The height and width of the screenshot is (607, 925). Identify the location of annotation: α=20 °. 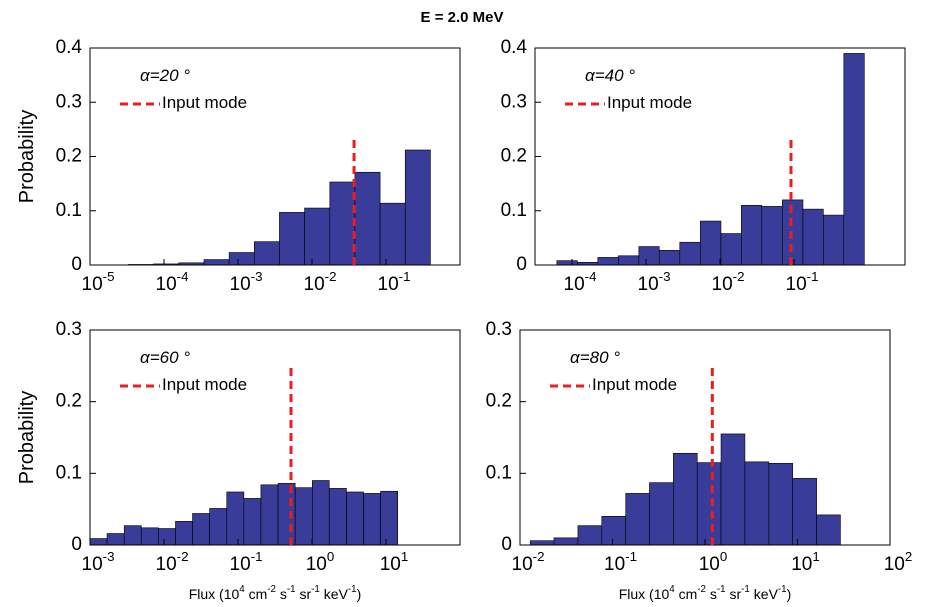
(165, 75).